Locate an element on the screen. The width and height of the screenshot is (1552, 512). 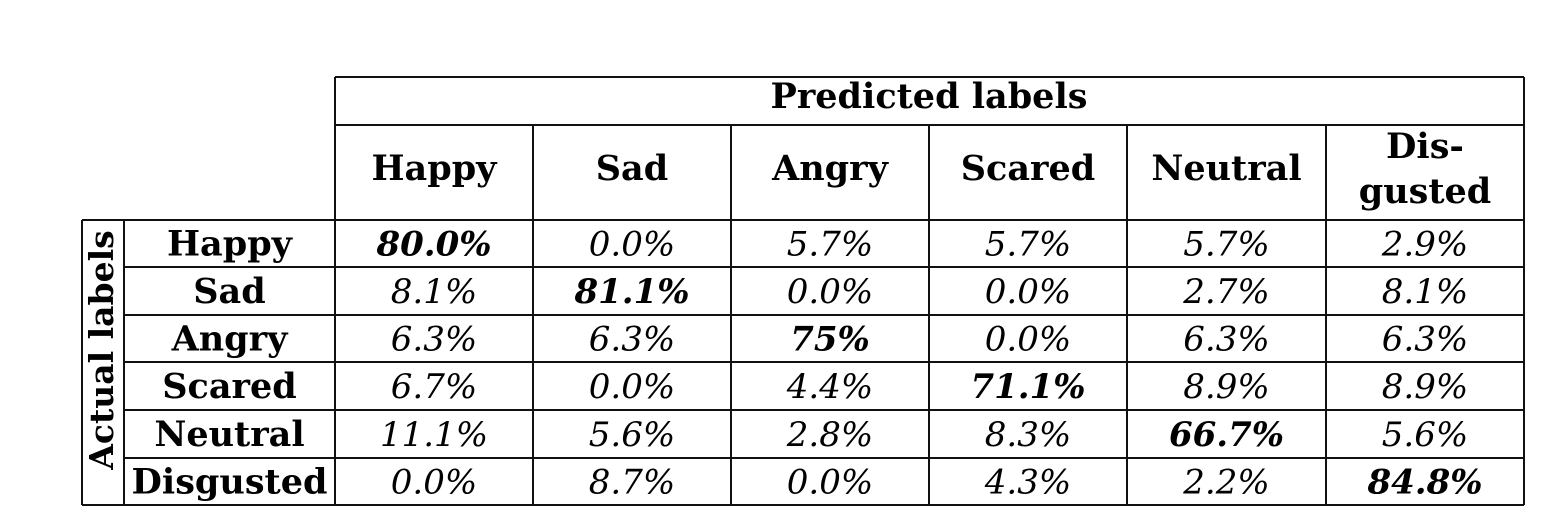
matrix-cell: 2.9% is located at coordinates (1424, 245).